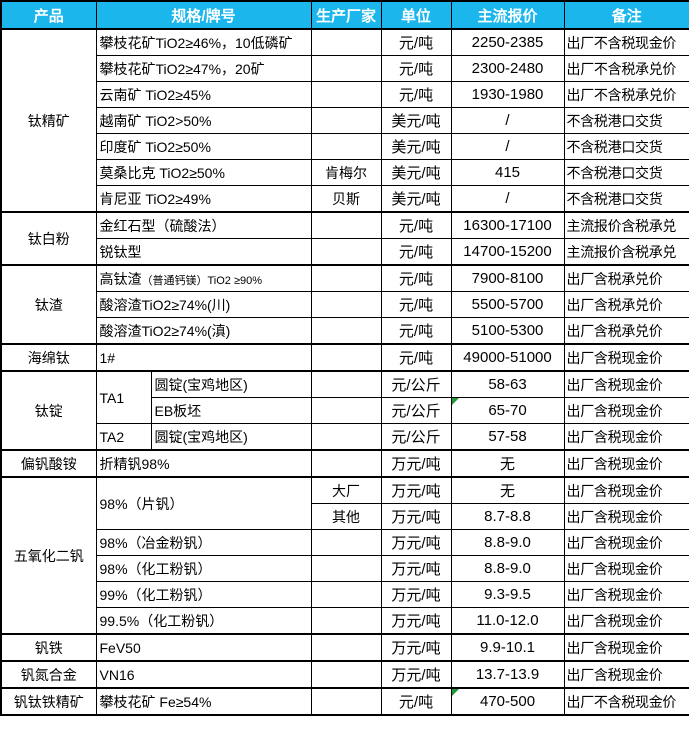 The height and width of the screenshot is (736, 689). I want to click on cell-spec: 莫桑比克 TiO2≥50%, so click(203, 172).